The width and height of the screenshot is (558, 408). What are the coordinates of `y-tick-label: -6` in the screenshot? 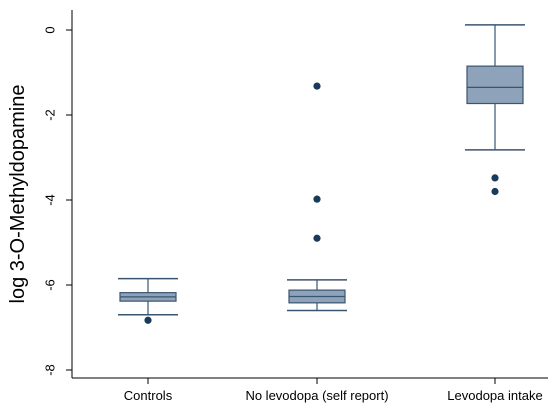 It's located at (50, 285).